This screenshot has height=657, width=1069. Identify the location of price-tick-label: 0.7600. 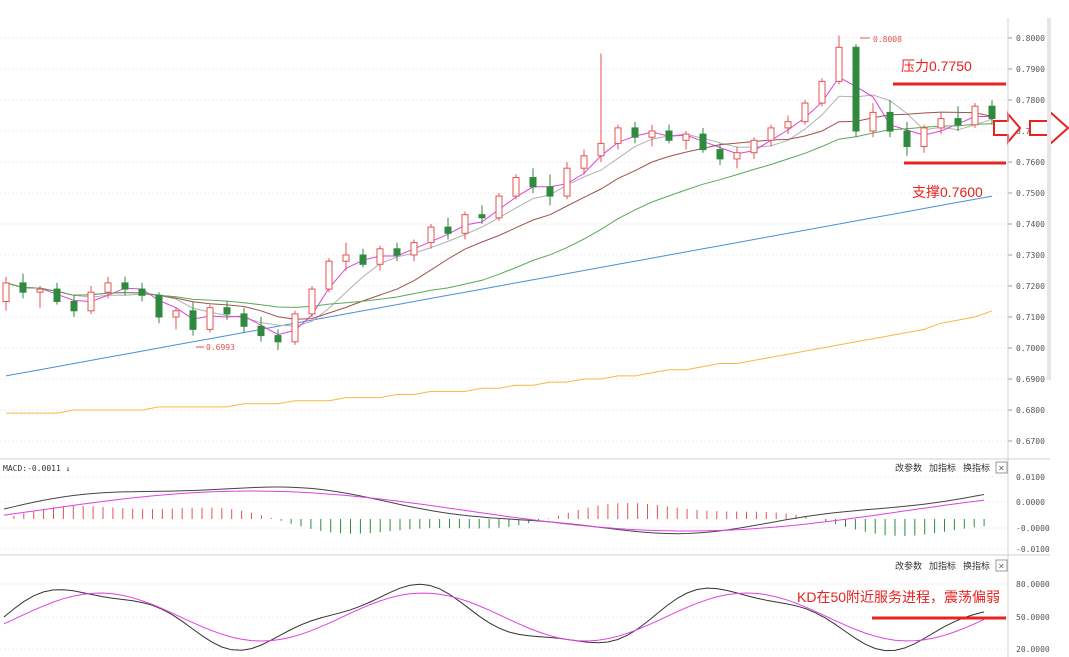
(1030, 162).